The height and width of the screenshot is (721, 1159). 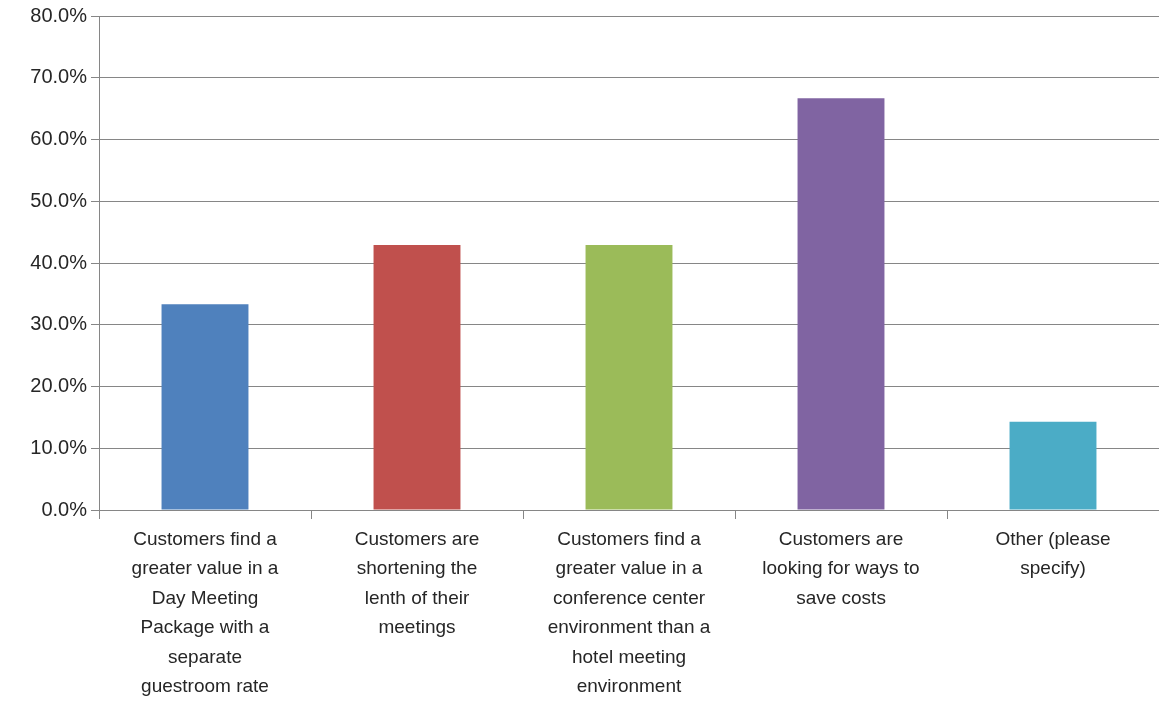 What do you see at coordinates (59, 76) in the screenshot?
I see `y-tick-label: 70.0%` at bounding box center [59, 76].